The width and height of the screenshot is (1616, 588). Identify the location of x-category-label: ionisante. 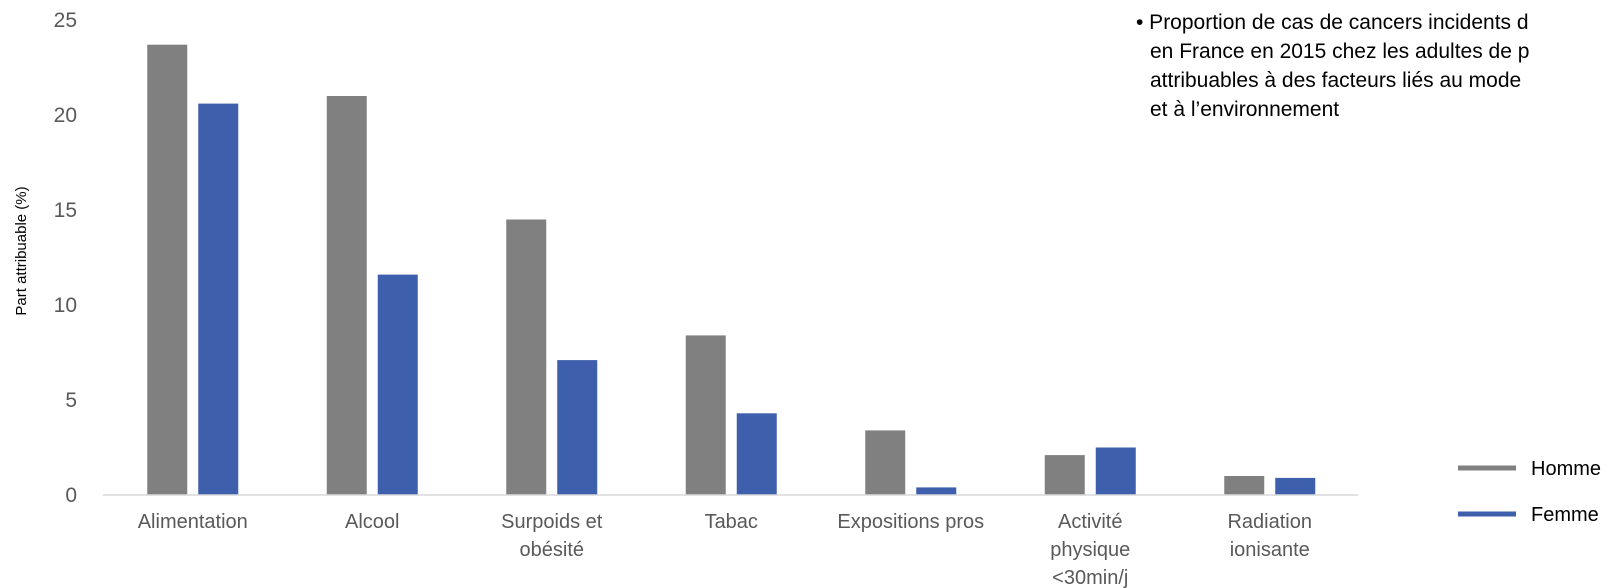
(1270, 550).